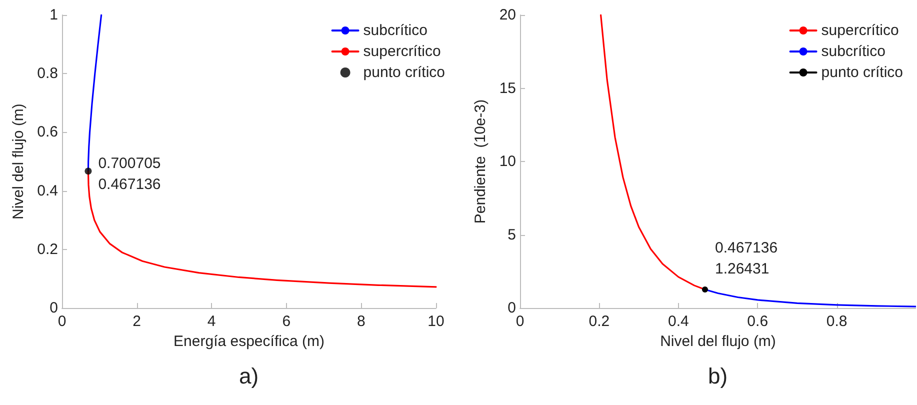  I want to click on x-tick-label: 8, so click(361, 321).